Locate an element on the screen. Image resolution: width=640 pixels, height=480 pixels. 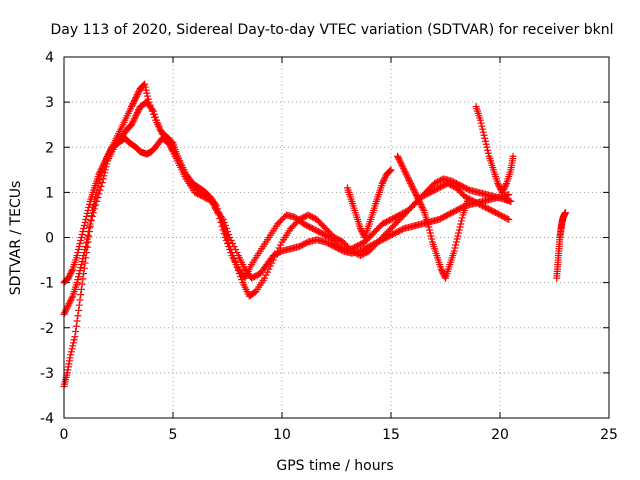
x-tick-label: 5 is located at coordinates (173, 435).